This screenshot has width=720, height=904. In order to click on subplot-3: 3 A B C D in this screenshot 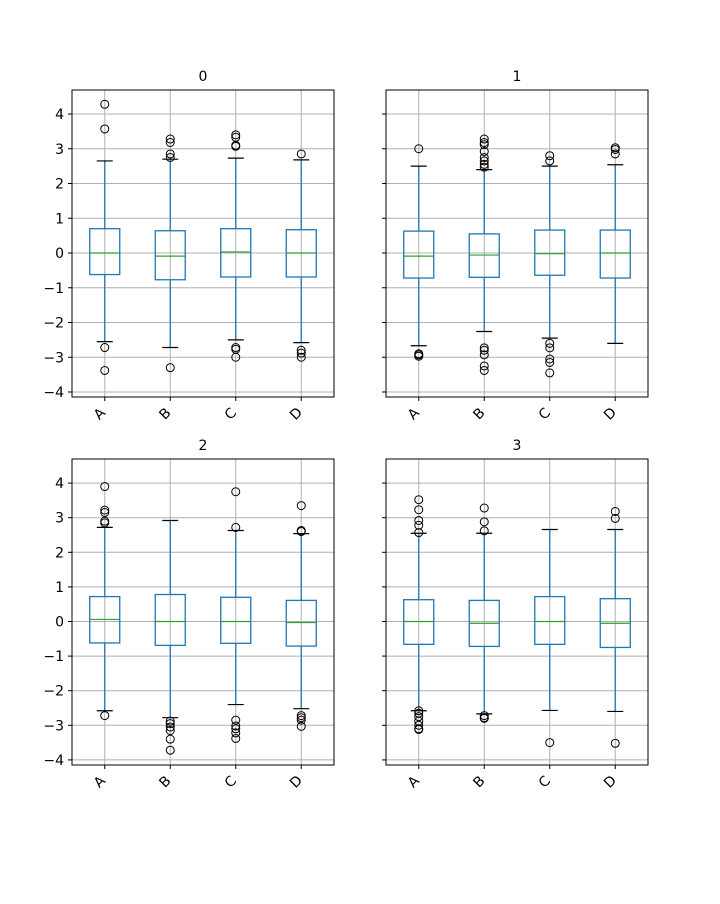, I will do `click(515, 615)`.